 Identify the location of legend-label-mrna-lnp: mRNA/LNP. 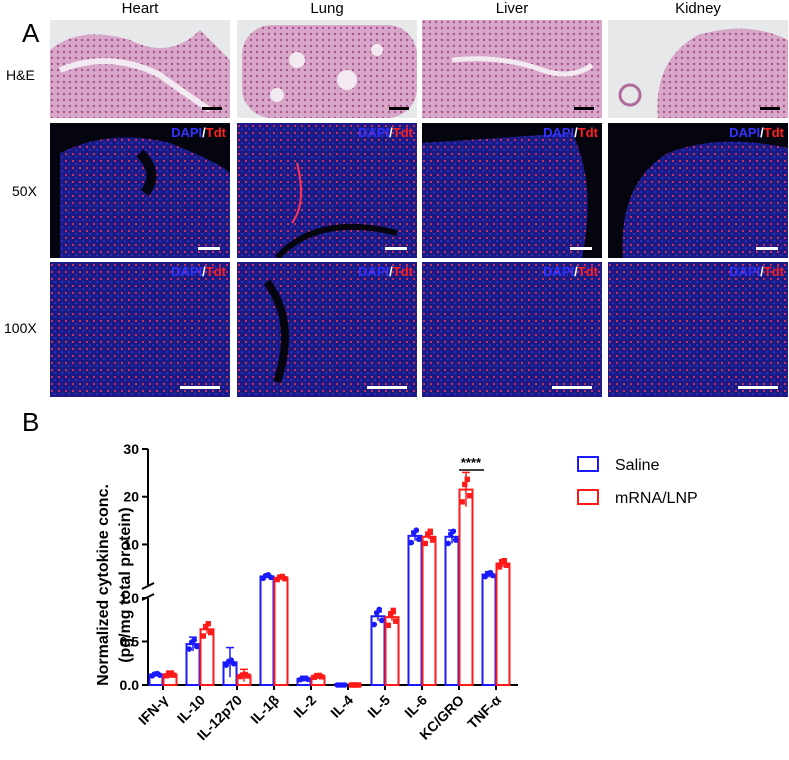
(656, 498).